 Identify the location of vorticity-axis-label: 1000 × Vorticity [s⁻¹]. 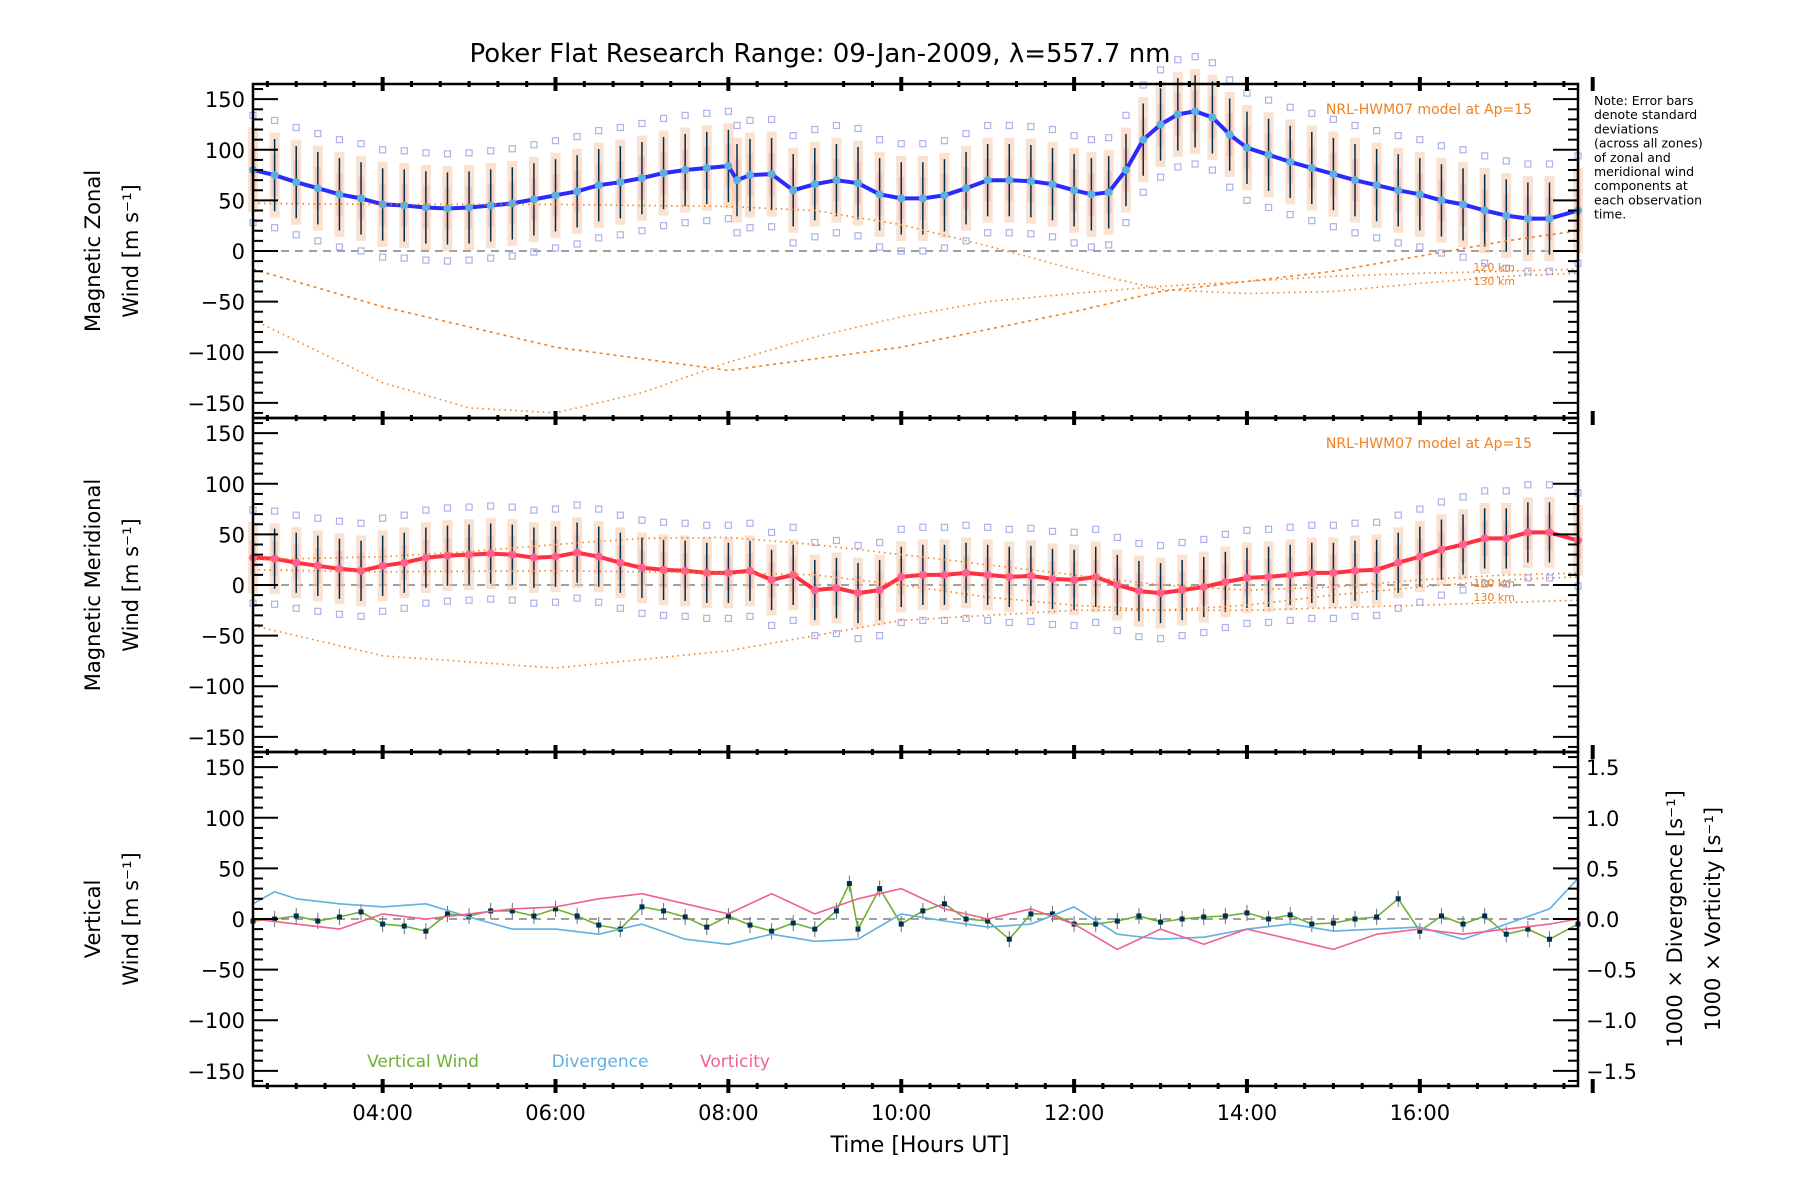
(1713, 919).